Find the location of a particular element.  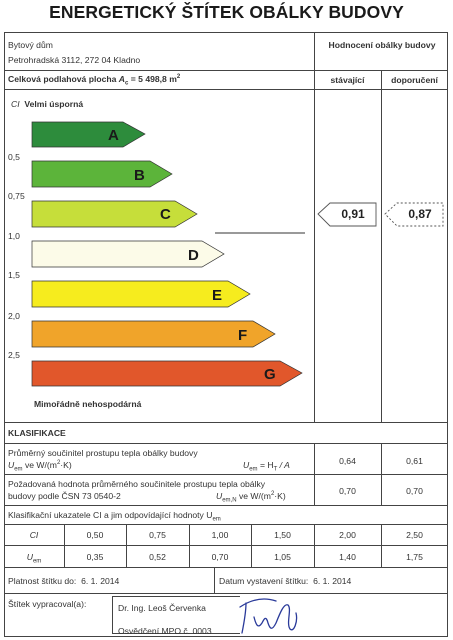

class-letter-d: D is located at coordinates (193, 255).